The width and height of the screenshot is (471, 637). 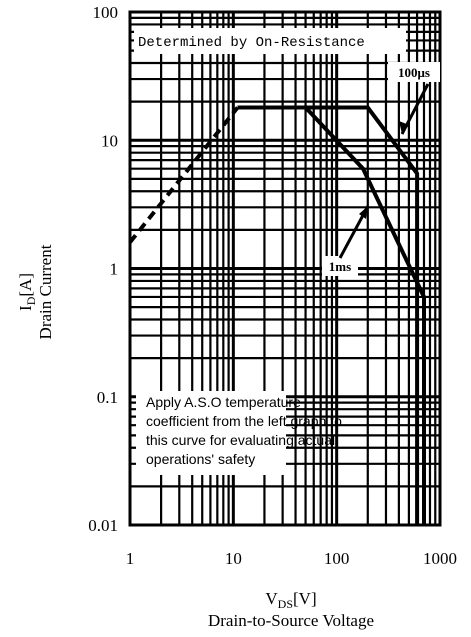 I want to click on label-100us: 100μs, so click(x=414, y=72).